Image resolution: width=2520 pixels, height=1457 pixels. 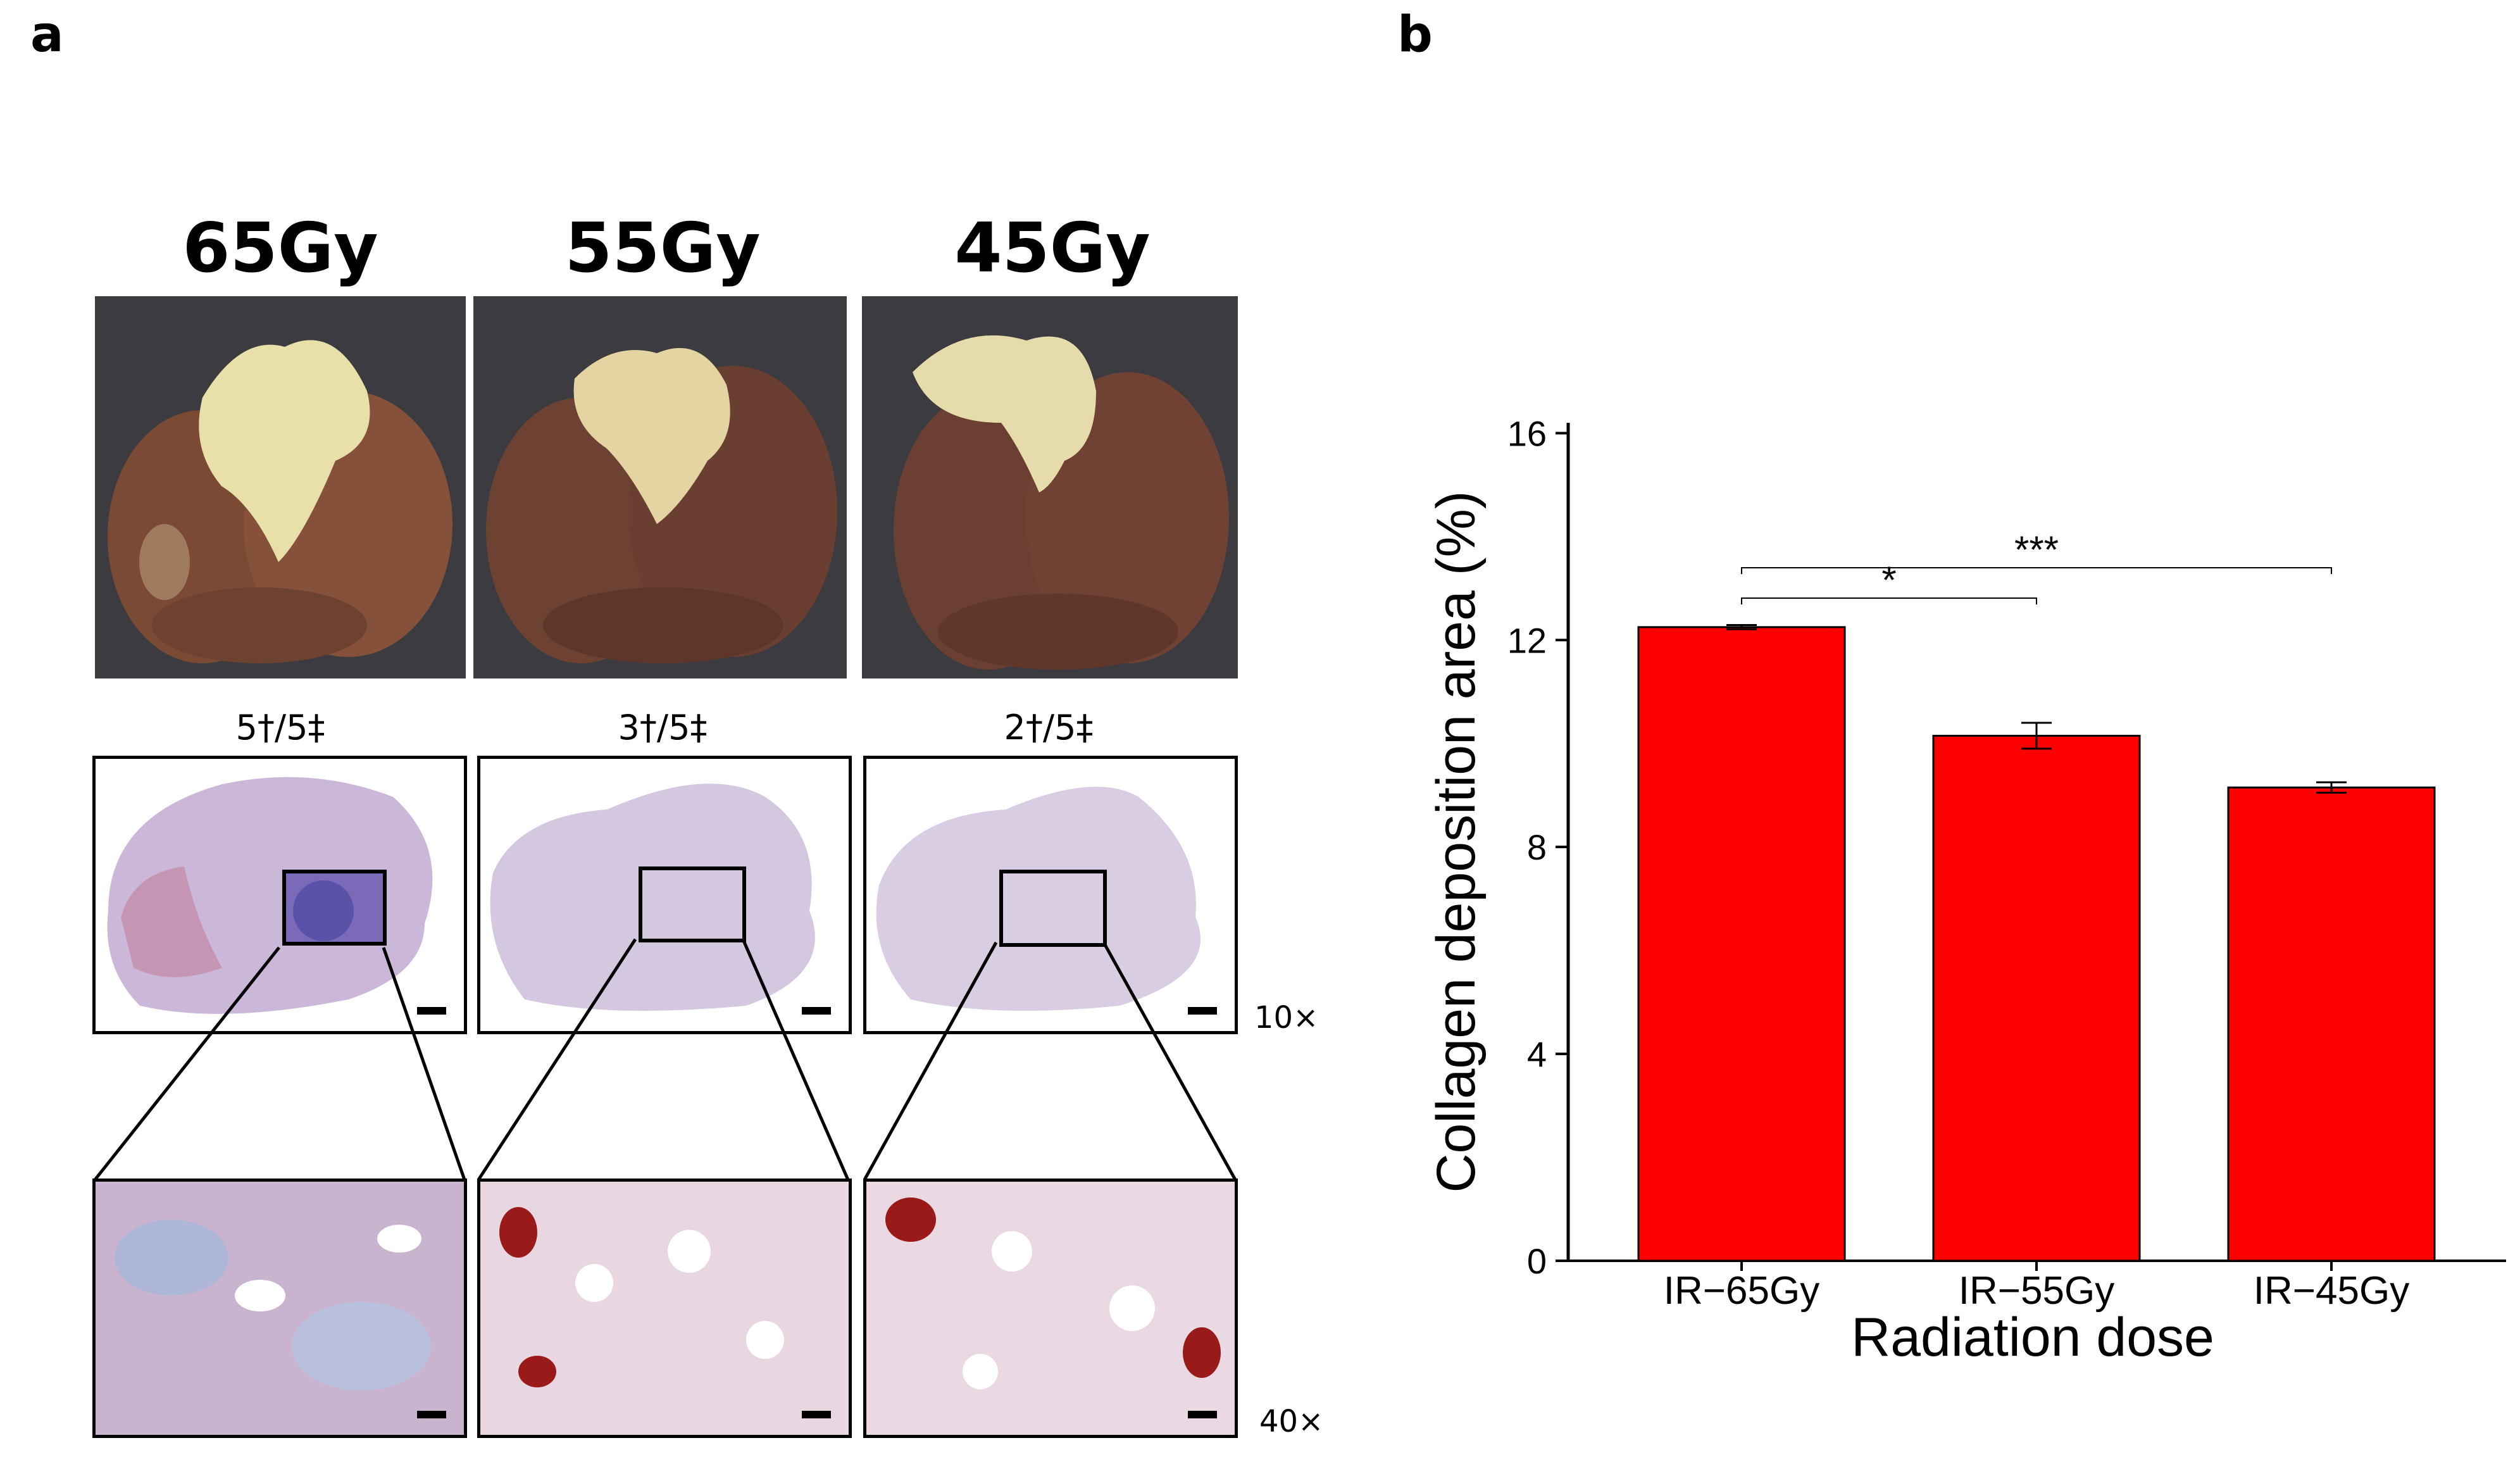 I want to click on y-tick-label: 12, so click(x=1527, y=640).